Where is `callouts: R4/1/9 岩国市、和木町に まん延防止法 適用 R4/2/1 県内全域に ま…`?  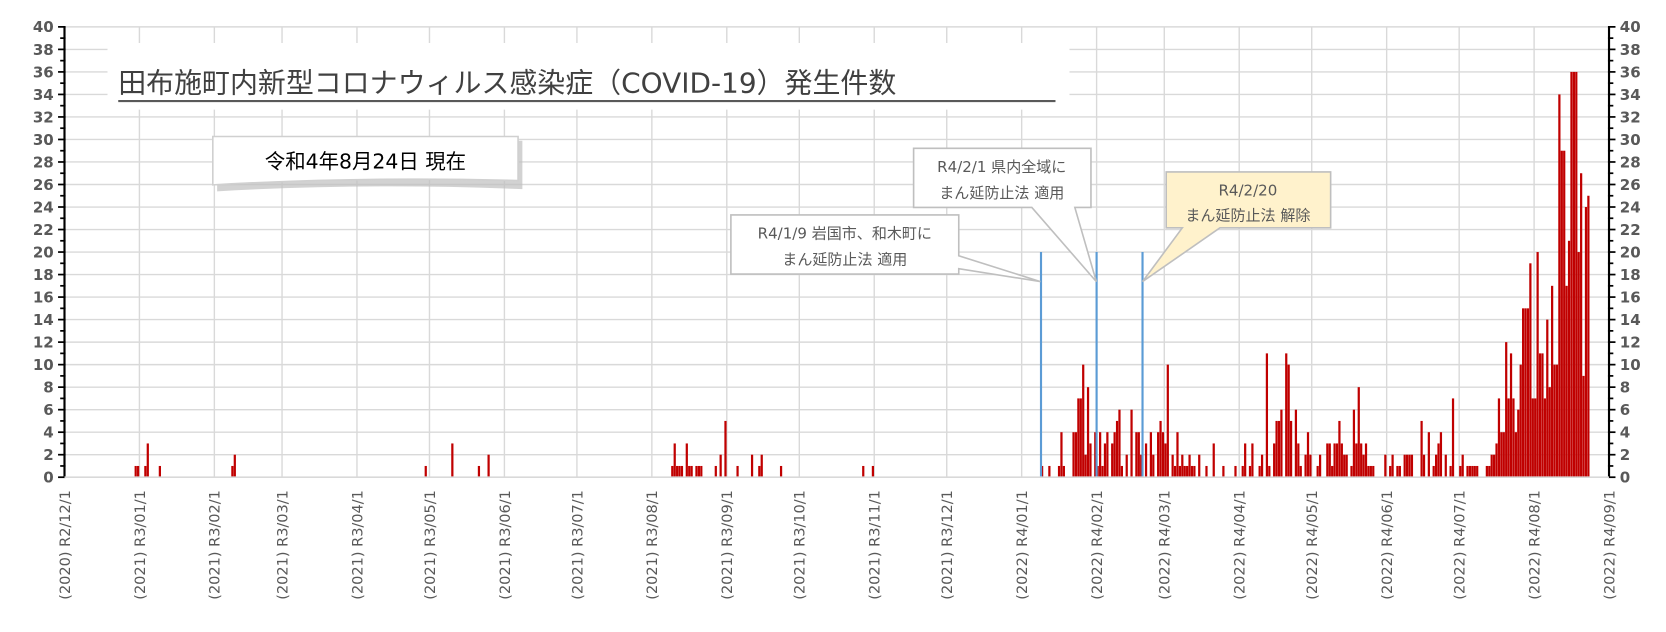
callouts: R4/1/9 岩国市、和木町に まん延防止法 適用 R4/2/1 県内全域に ま… is located at coordinates (1031, 215).